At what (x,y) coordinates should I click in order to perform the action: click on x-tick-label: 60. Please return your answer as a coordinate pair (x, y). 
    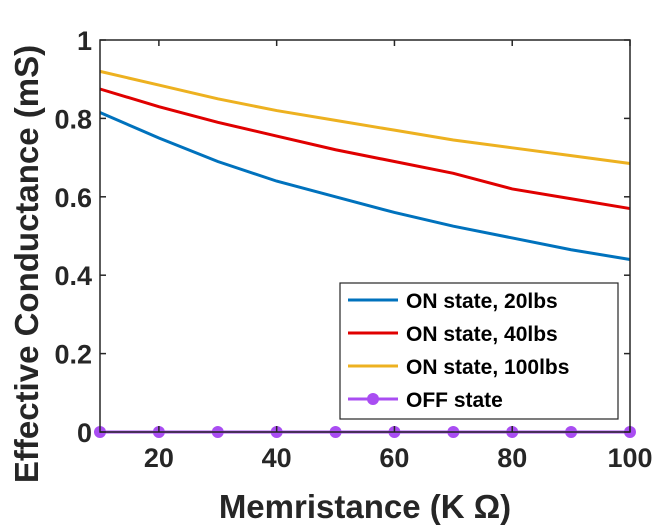
    Looking at the image, I should click on (394, 458).